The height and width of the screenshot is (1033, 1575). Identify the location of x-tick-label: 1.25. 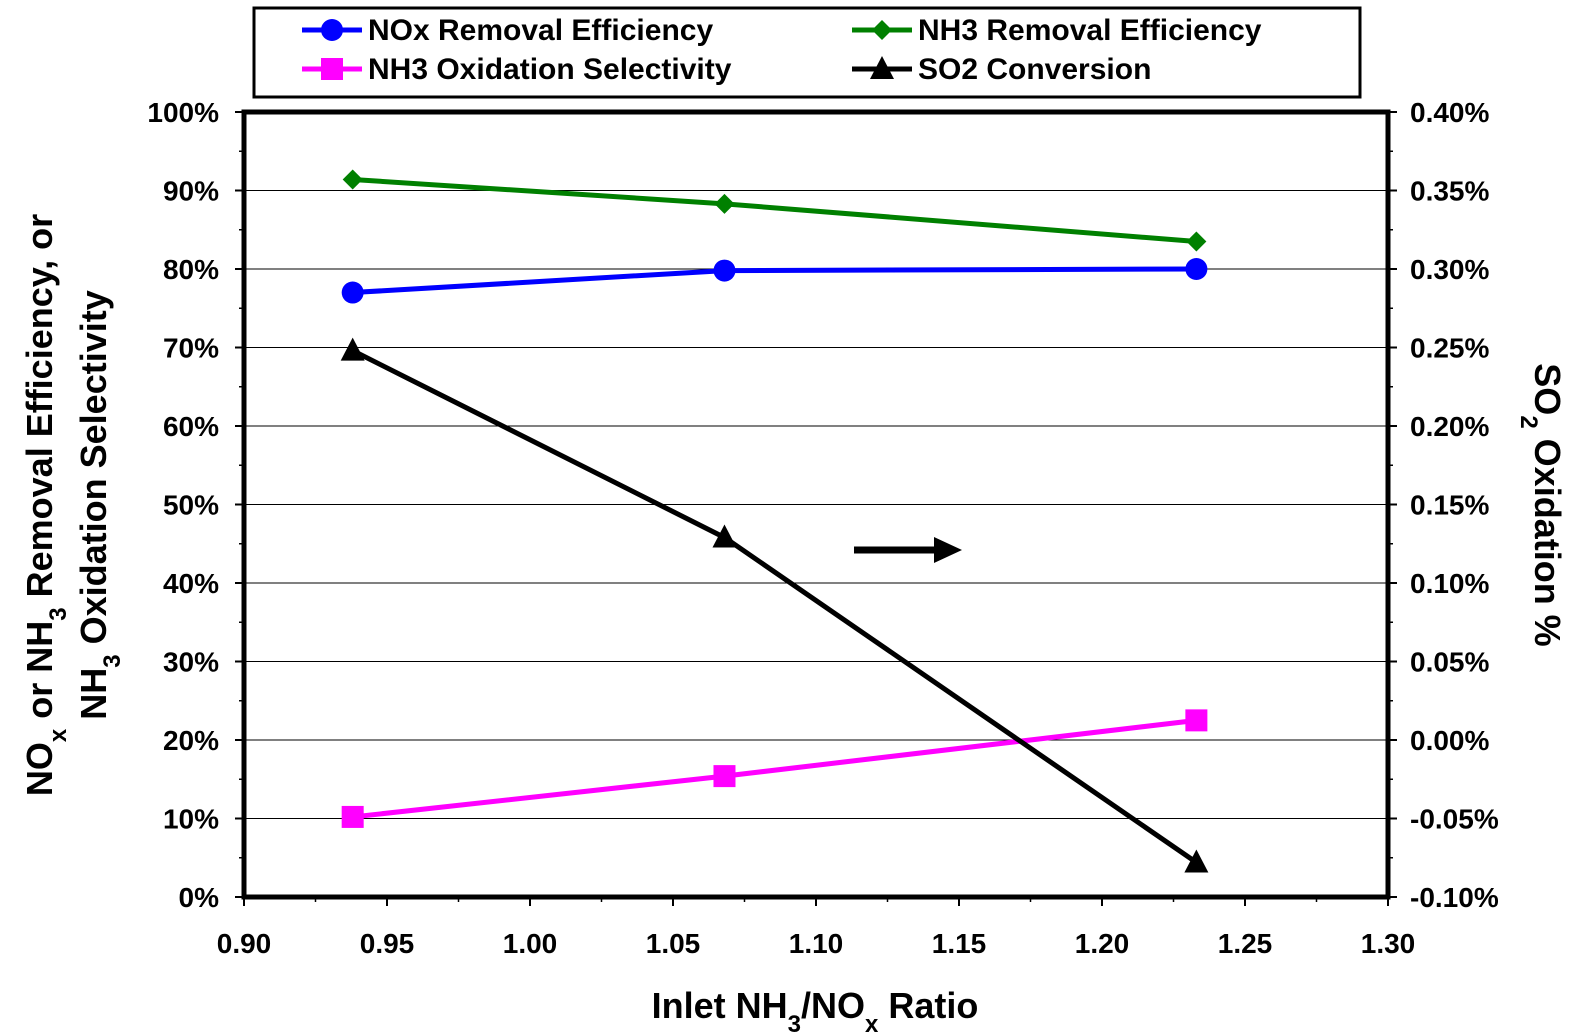
(1245, 943).